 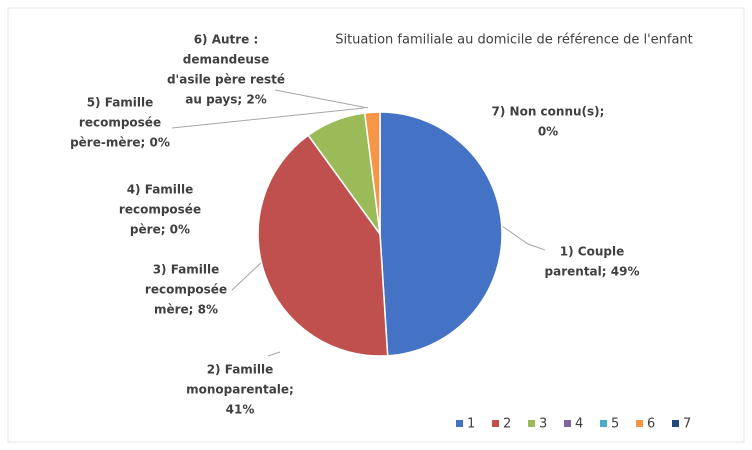 I want to click on data-label: 7) Non connu(s);, so click(x=548, y=112).